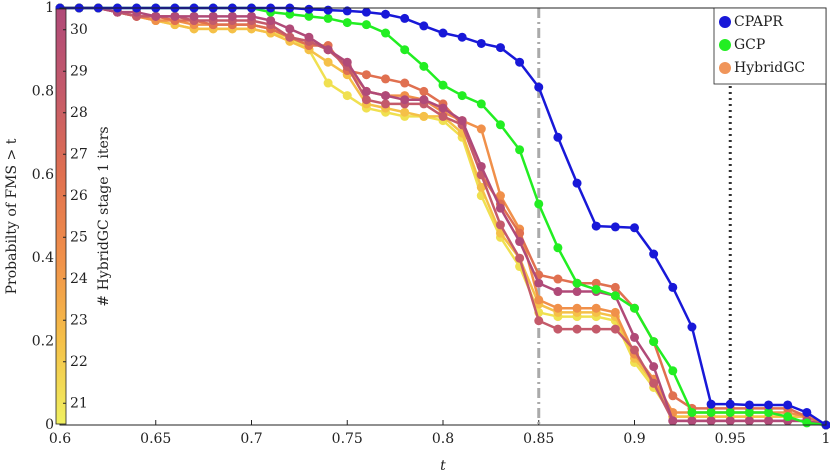 The height and width of the screenshot is (476, 830). I want to click on colorbar-tick-label: 23, so click(79, 320).